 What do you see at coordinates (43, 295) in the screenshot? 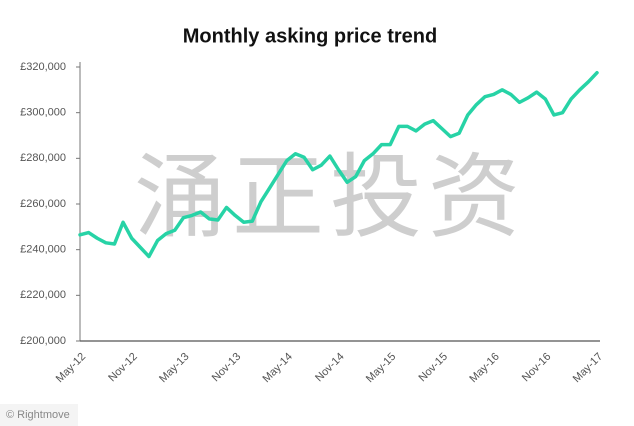
I see `y-tick-label: £220,000` at bounding box center [43, 295].